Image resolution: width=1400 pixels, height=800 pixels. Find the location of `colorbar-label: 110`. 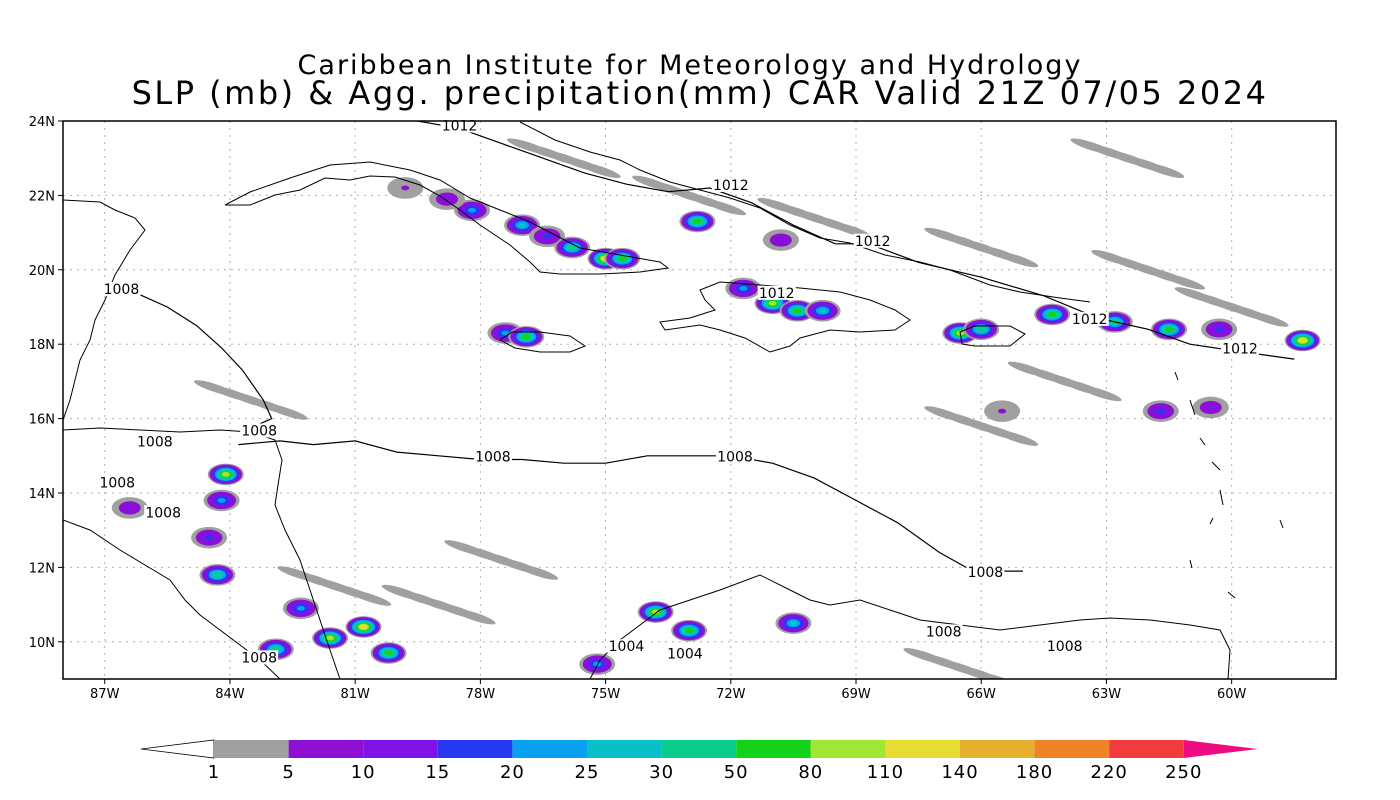

colorbar-label: 110 is located at coordinates (885, 772).